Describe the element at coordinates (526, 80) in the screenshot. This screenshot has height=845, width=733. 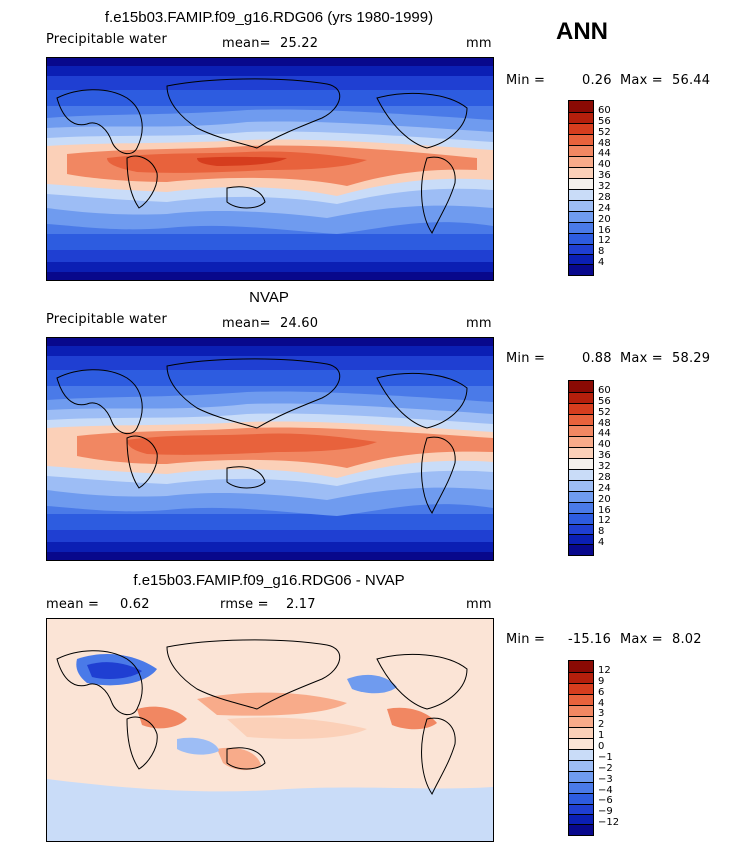
I see `panel-1-min-label: Min =` at that location.